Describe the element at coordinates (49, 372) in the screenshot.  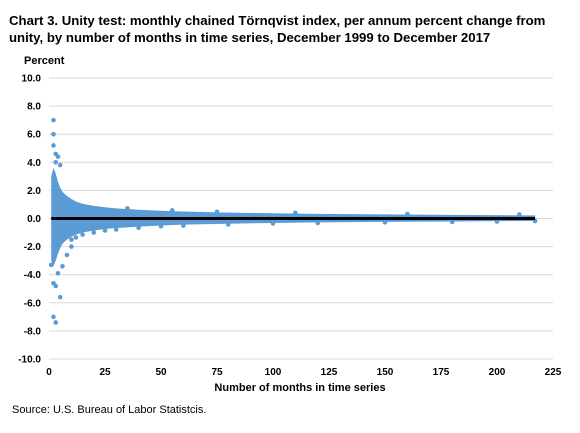
I see `x-tick-label: 0` at that location.